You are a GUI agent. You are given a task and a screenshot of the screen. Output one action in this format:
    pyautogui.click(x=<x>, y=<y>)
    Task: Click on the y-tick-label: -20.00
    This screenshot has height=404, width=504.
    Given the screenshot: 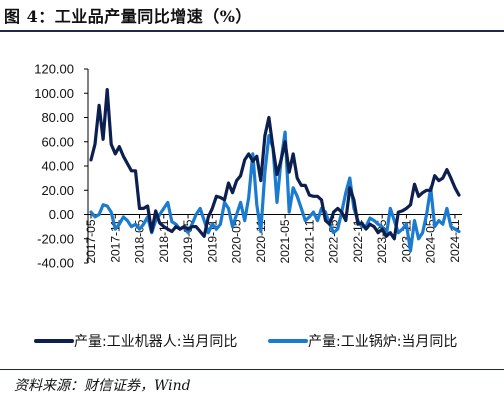 What is the action you would take?
    pyautogui.click(x=55, y=238)
    